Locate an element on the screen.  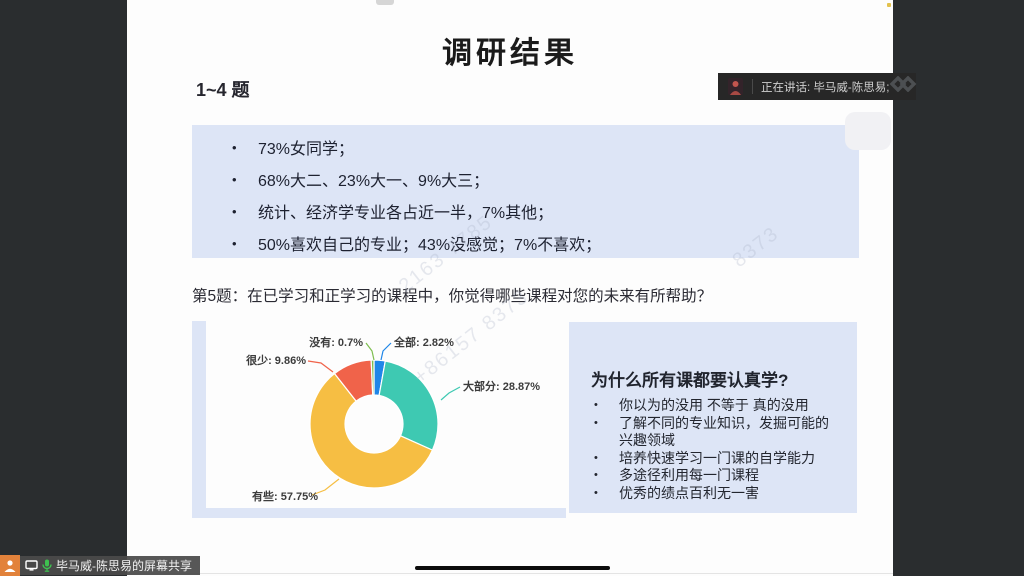
reasons-bullet-item: • 了解不同的专业知识，发掘可能的兴趣领域 is located at coordinates (724, 432).